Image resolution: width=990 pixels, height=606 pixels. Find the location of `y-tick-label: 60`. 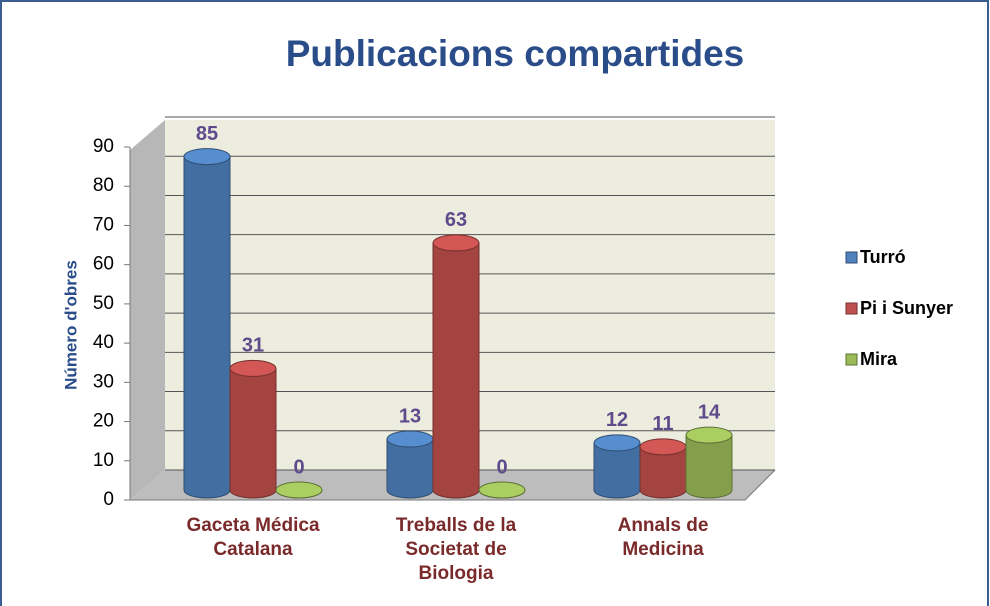

y-tick-label: 60 is located at coordinates (103, 264).